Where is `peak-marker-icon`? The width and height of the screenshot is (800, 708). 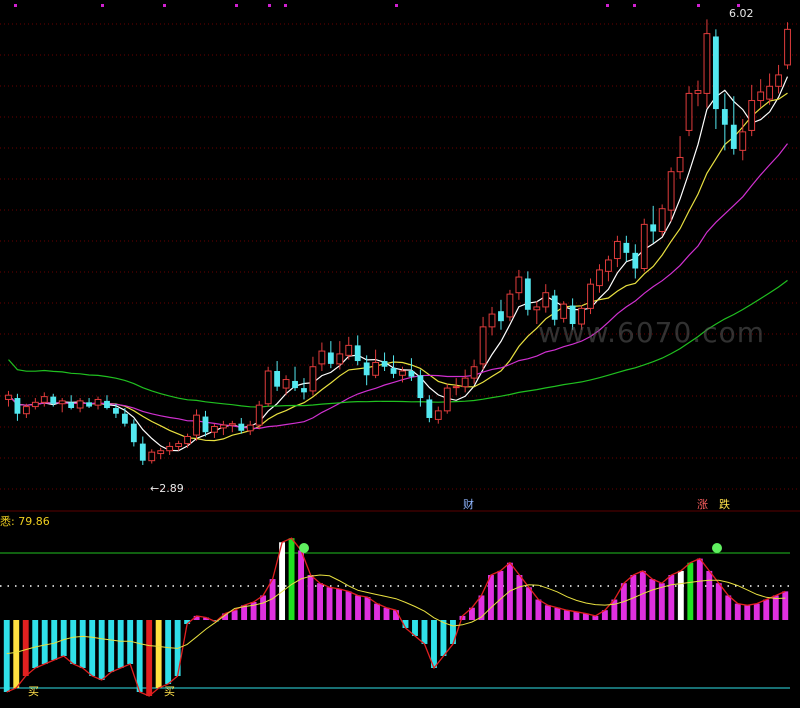 peak-marker-icon is located at coordinates (717, 548).